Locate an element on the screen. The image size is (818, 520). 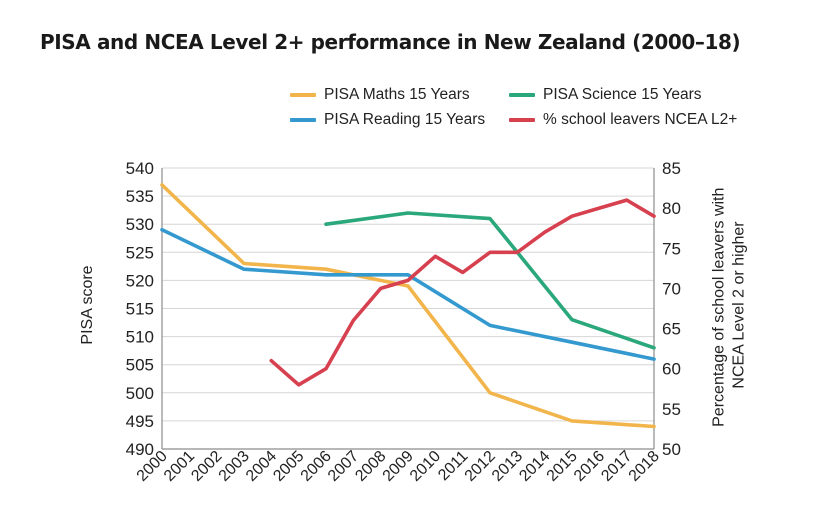
x-tick-label: 2005 is located at coordinates (288, 466).